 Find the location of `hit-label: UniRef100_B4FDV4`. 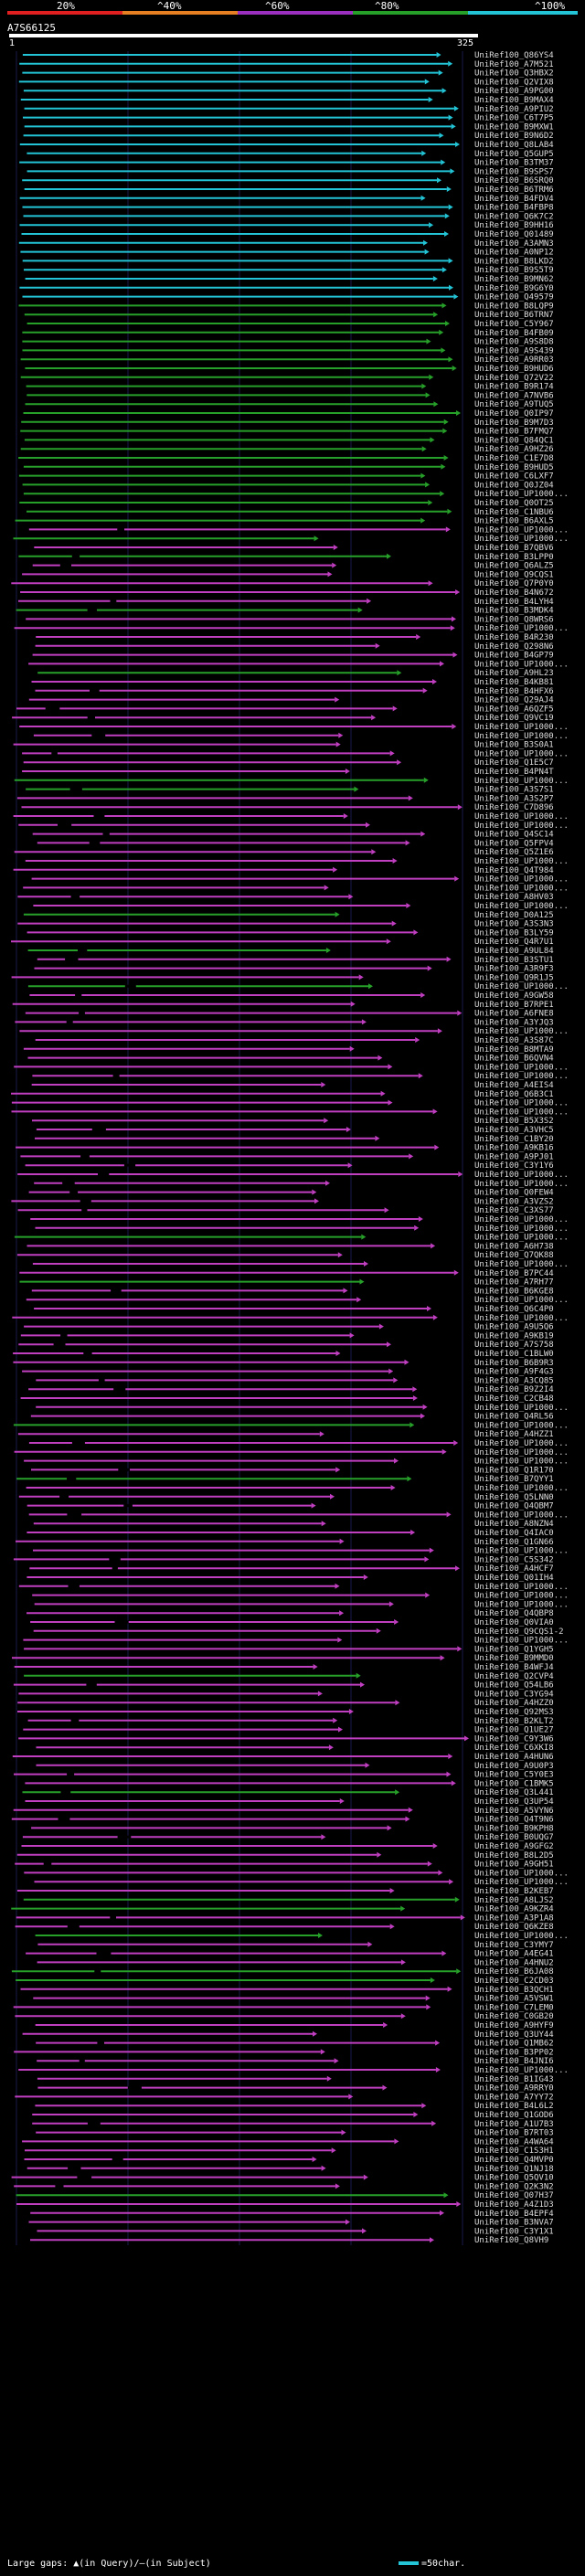

hit-label: UniRef100_B4FDV4 is located at coordinates (514, 199).